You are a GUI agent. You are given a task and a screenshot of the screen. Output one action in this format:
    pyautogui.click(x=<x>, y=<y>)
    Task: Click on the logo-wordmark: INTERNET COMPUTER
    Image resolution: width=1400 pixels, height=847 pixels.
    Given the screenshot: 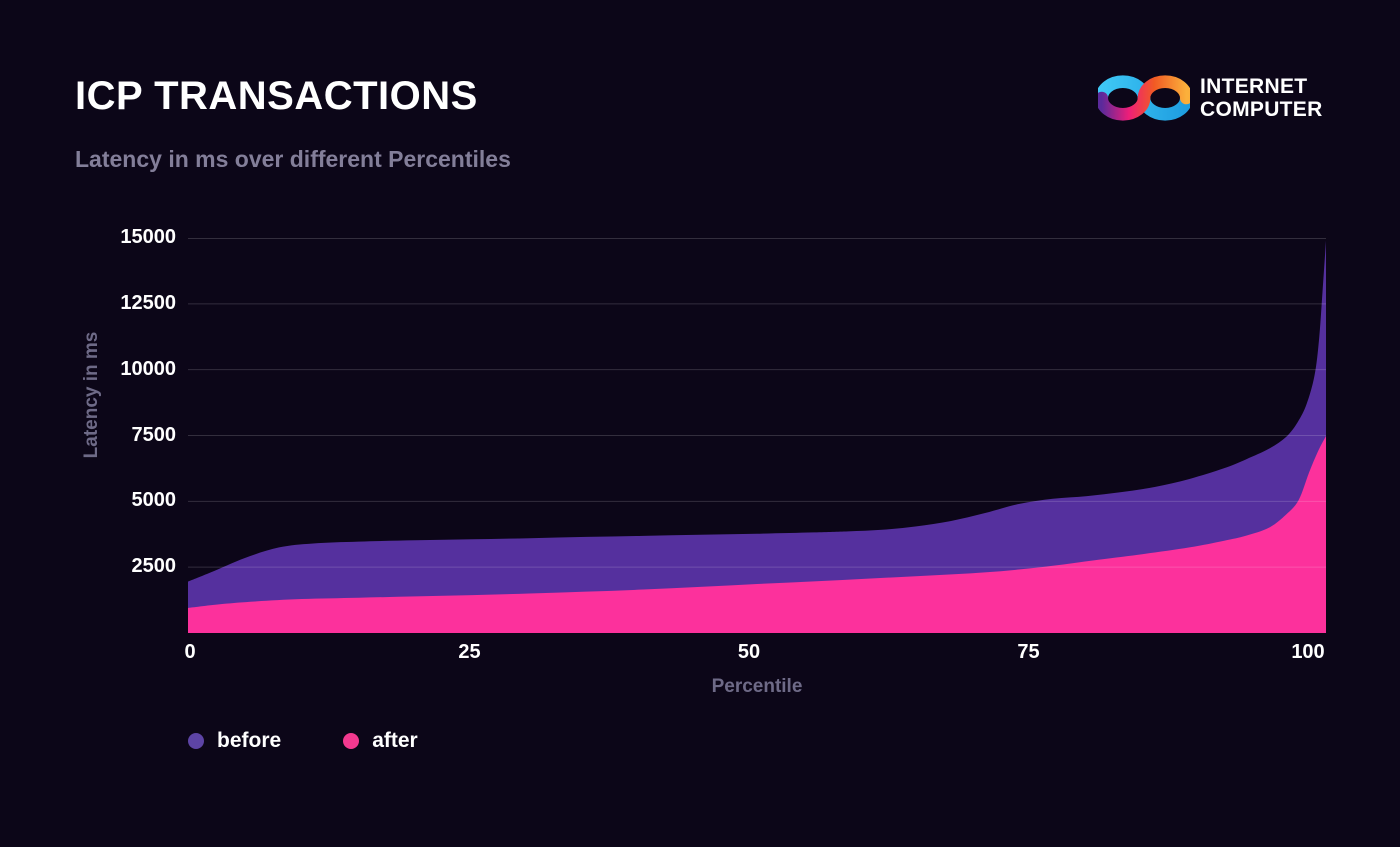 What is the action you would take?
    pyautogui.click(x=1261, y=98)
    